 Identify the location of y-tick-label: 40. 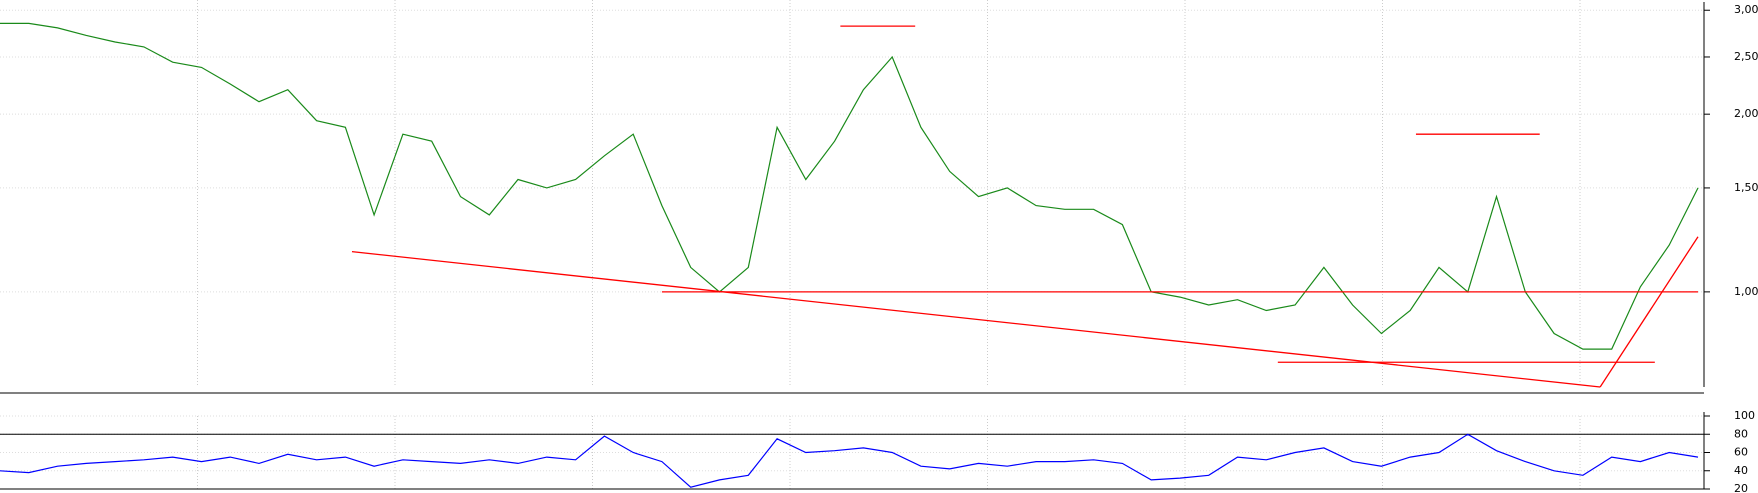
(1741, 470).